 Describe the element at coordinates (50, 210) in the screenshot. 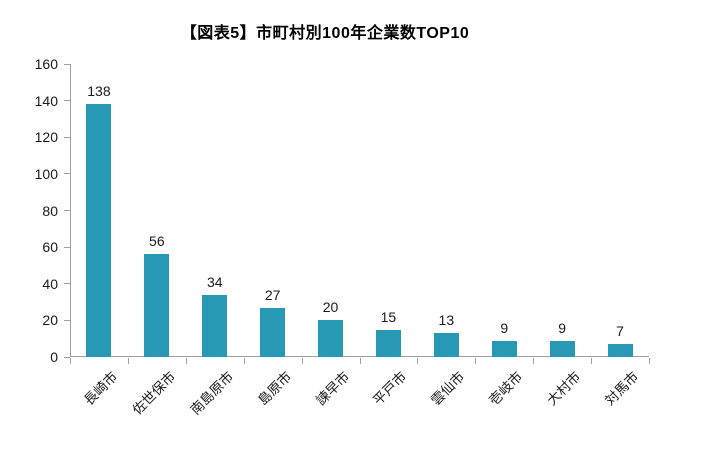

I see `y-axis-tick-label: 80` at that location.